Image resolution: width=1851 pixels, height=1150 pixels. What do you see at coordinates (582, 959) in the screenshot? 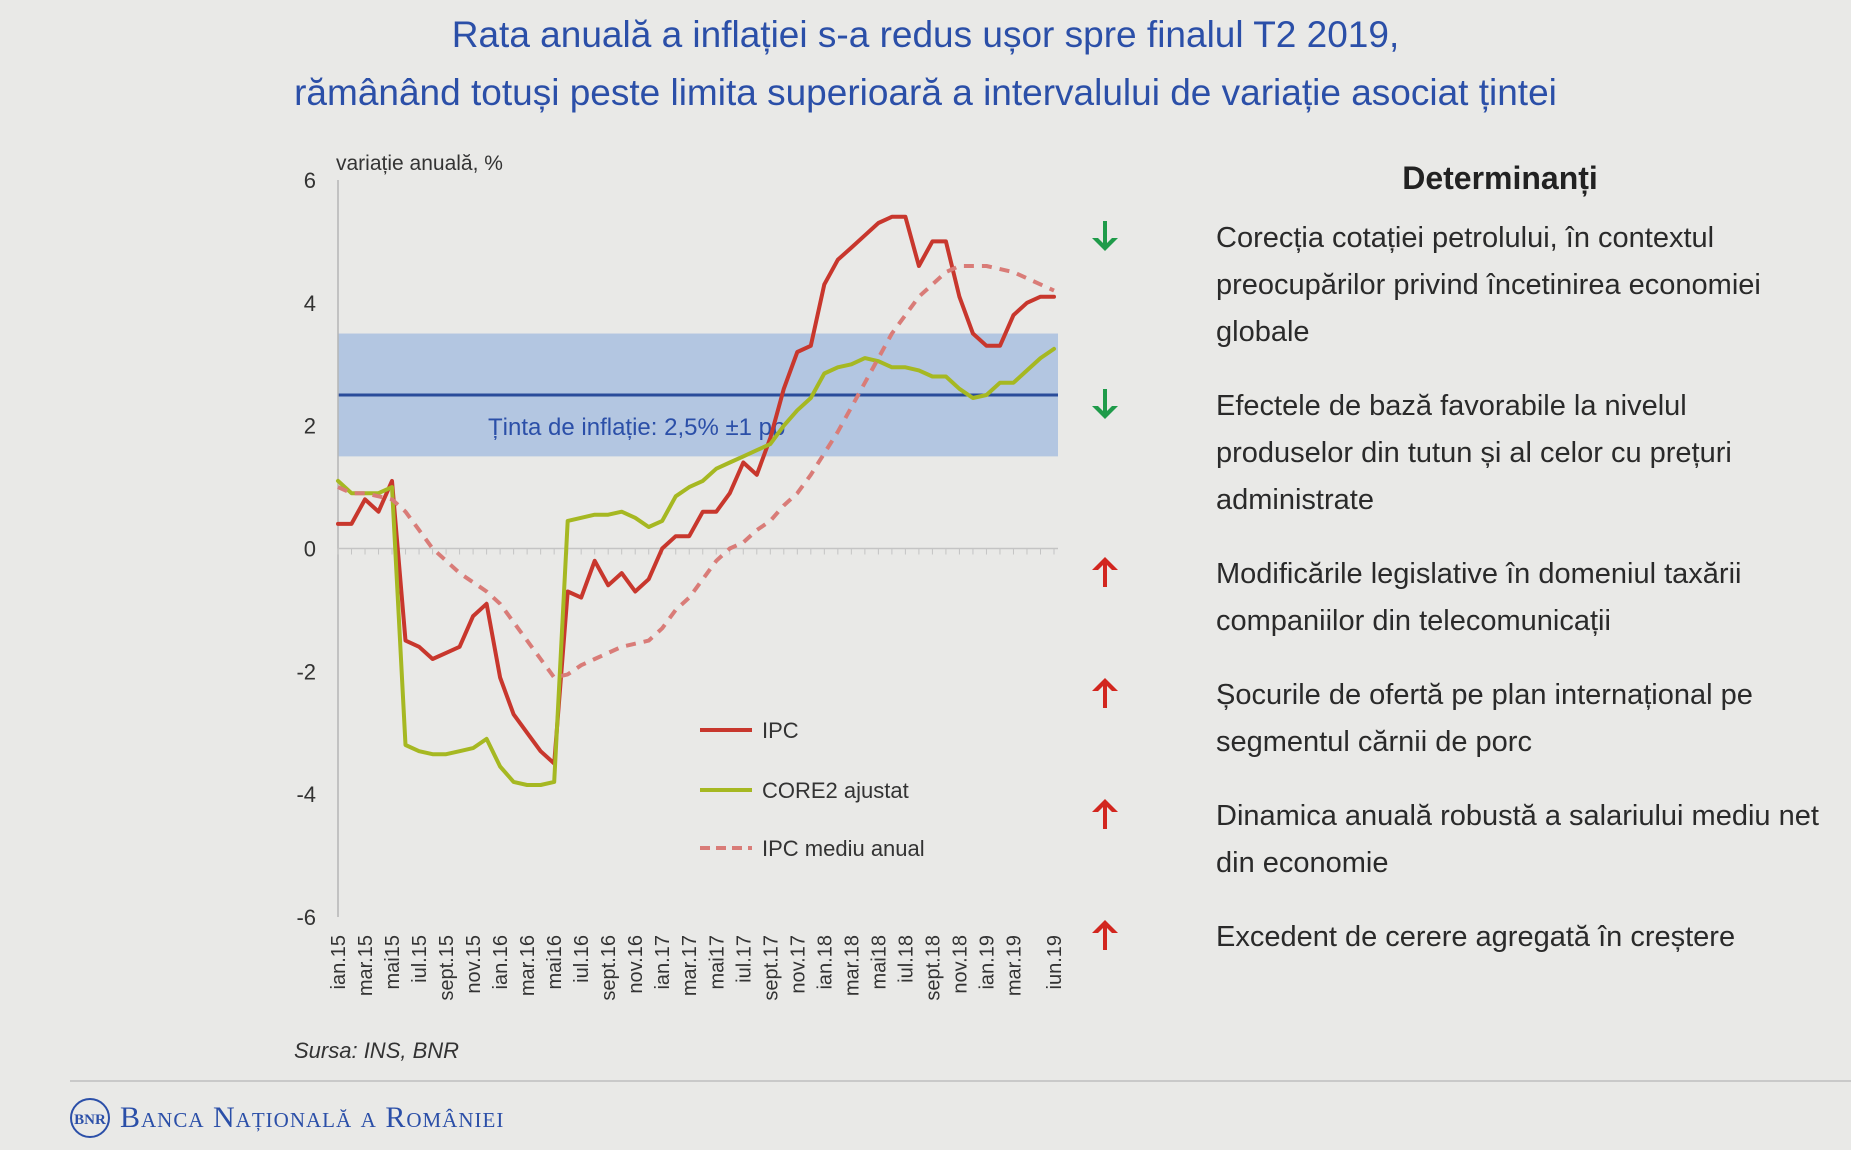
I see `x-tick-label: iul.16` at bounding box center [582, 959].